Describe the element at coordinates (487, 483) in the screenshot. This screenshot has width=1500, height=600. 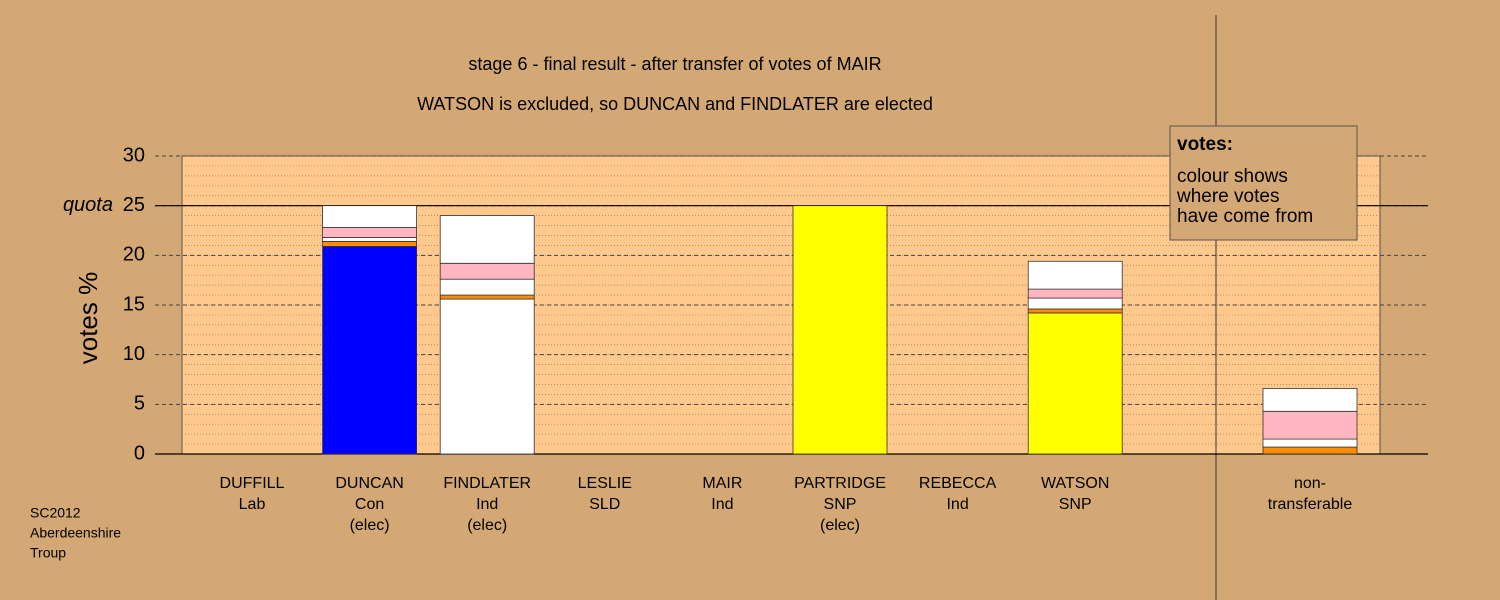
I see `x-tick-label: FINDLATER` at that location.